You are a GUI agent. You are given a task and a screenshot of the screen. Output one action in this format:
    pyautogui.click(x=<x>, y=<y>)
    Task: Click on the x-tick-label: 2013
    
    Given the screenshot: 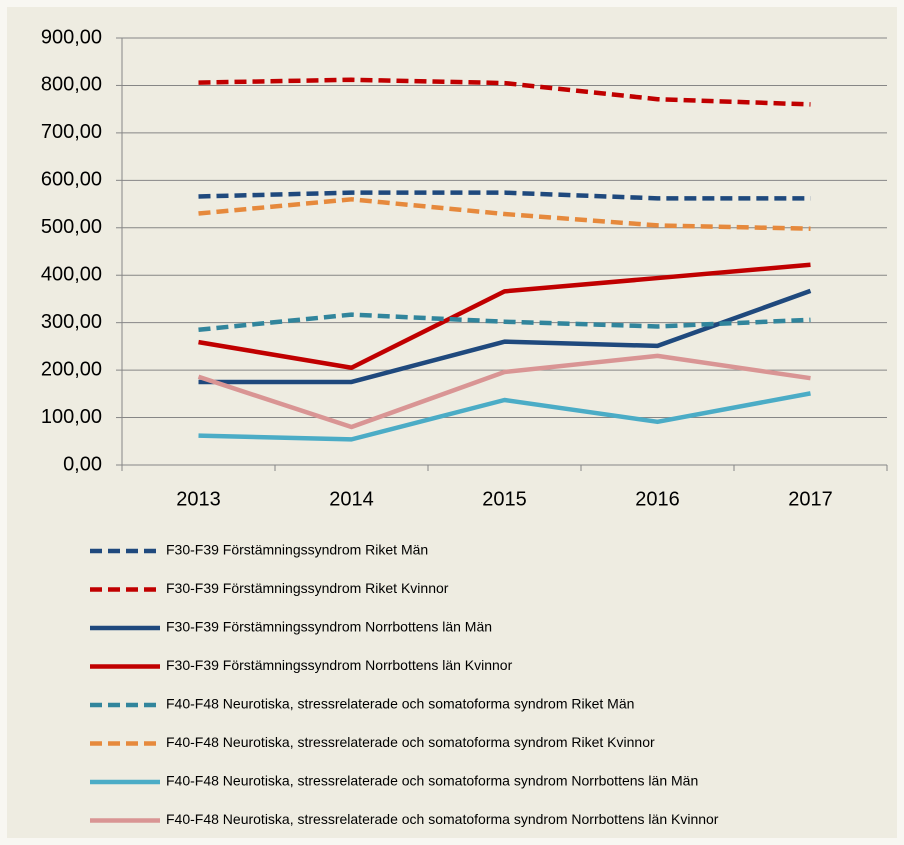 What is the action you would take?
    pyautogui.click(x=198, y=499)
    